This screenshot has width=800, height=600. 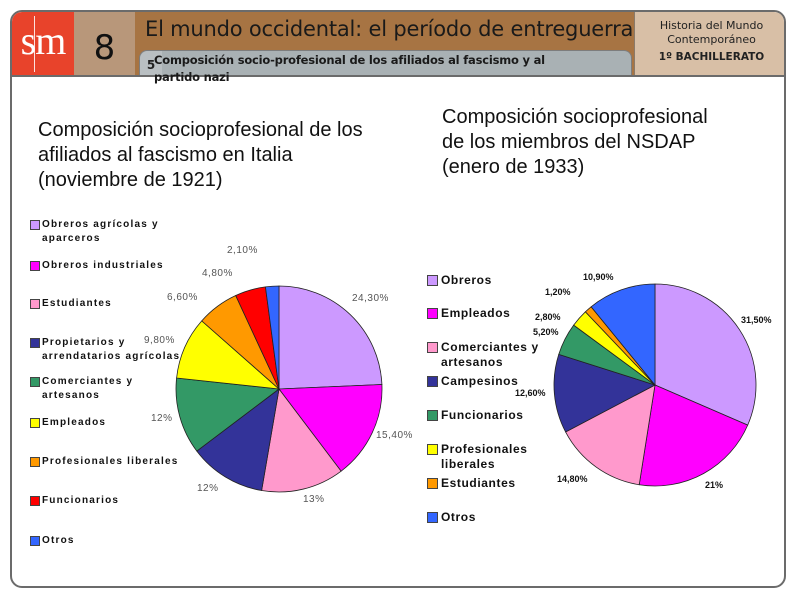 What do you see at coordinates (575, 117) in the screenshot?
I see `nsdap-title-line: Composición socioprofesional` at bounding box center [575, 117].